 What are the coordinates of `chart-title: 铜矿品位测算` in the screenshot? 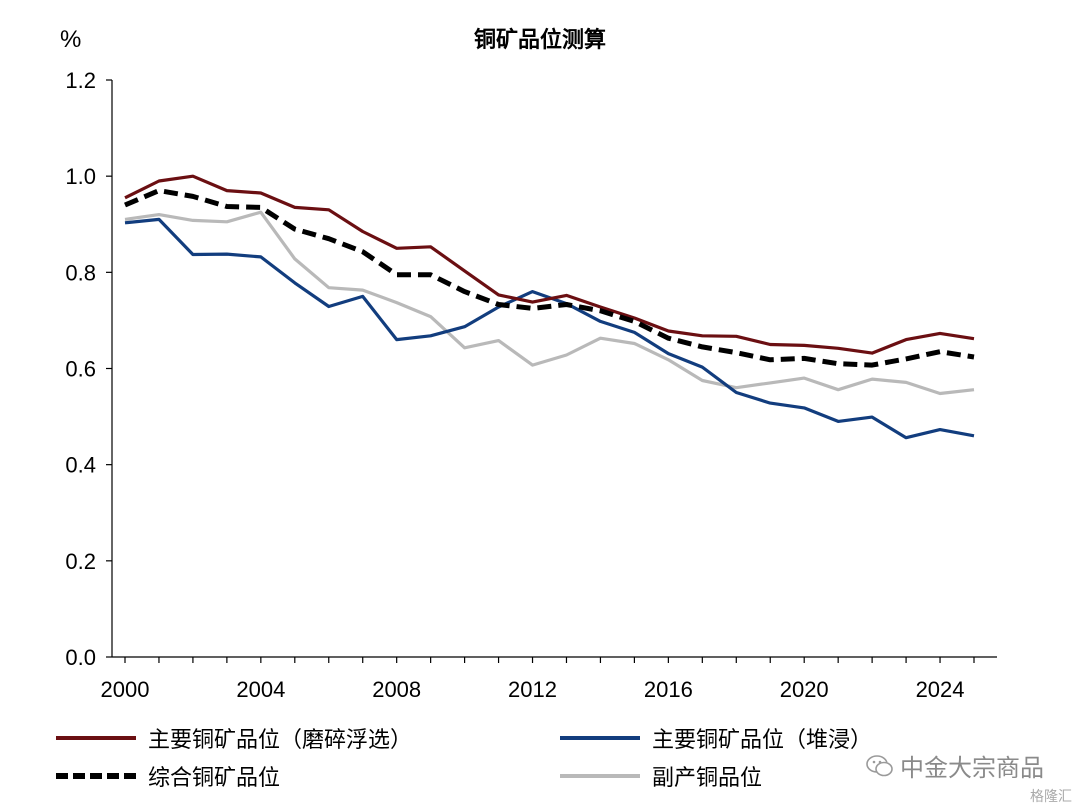 It's located at (540, 40).